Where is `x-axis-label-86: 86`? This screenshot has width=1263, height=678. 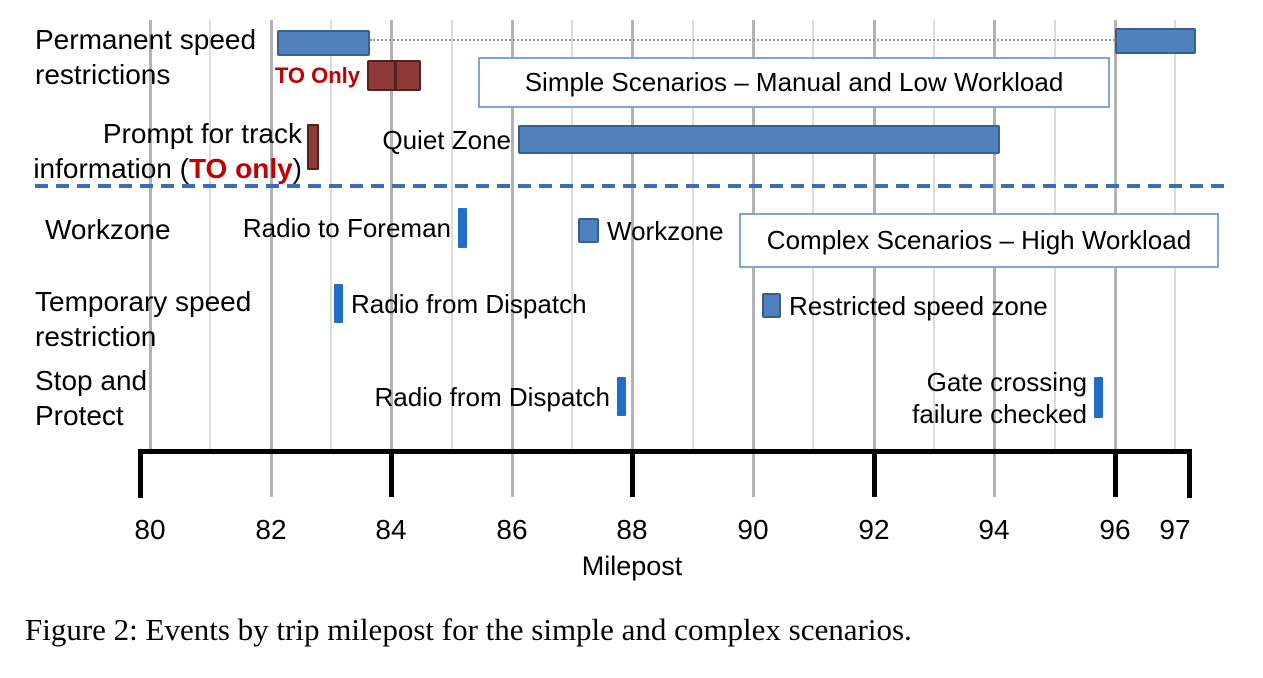
x-axis-label-86: 86 is located at coordinates (512, 529).